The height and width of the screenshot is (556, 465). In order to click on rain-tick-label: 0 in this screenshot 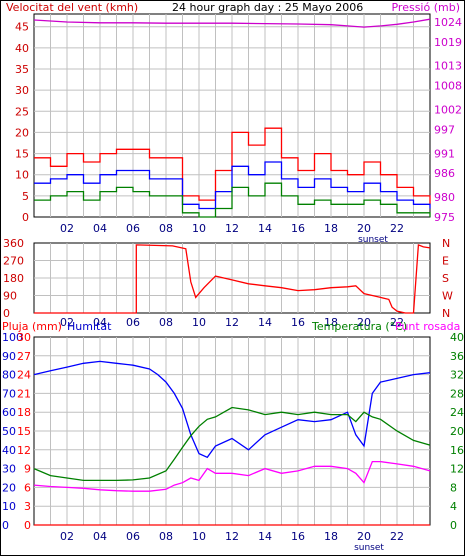, I will do `click(27, 525)`.